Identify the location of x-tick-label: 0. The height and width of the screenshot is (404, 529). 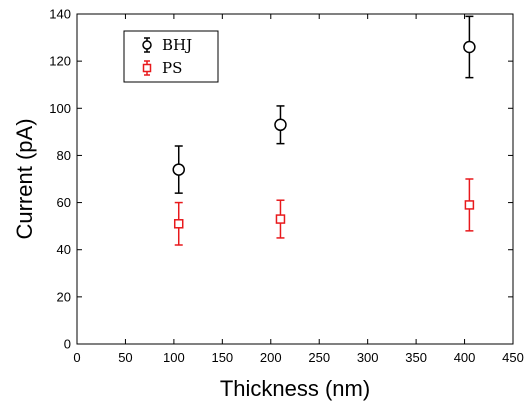
(76, 357).